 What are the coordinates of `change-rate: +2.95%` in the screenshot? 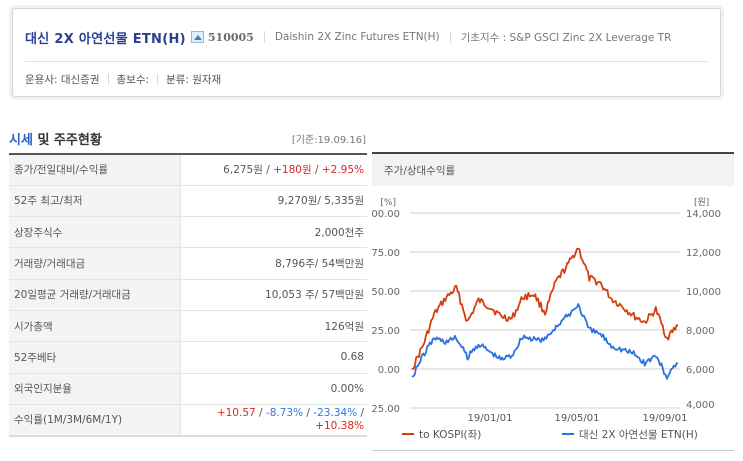 It's located at (342, 170).